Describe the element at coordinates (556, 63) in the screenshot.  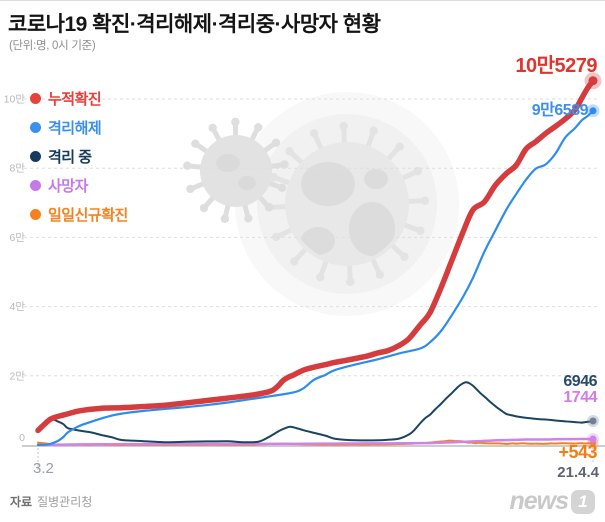
I see `value-label-total-confirmed: 10만5279` at that location.